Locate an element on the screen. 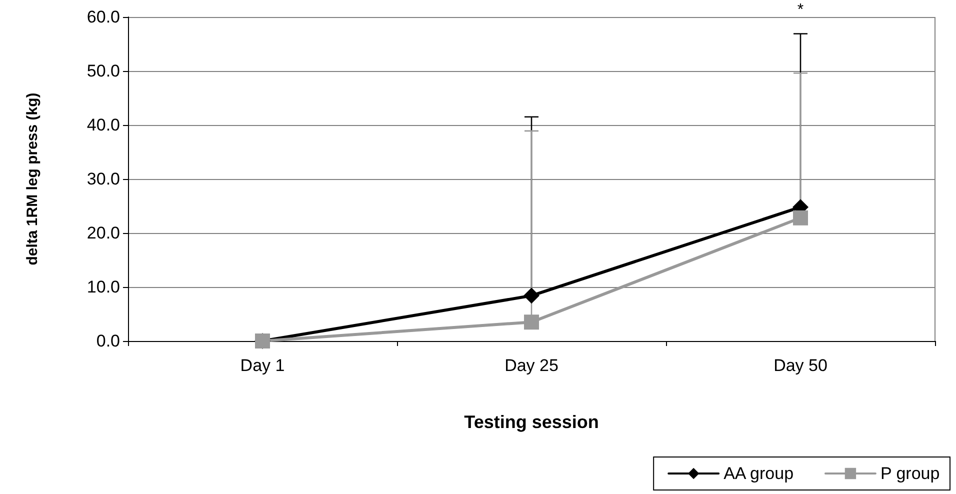  y-tick-label: 60.0 is located at coordinates (103, 17).